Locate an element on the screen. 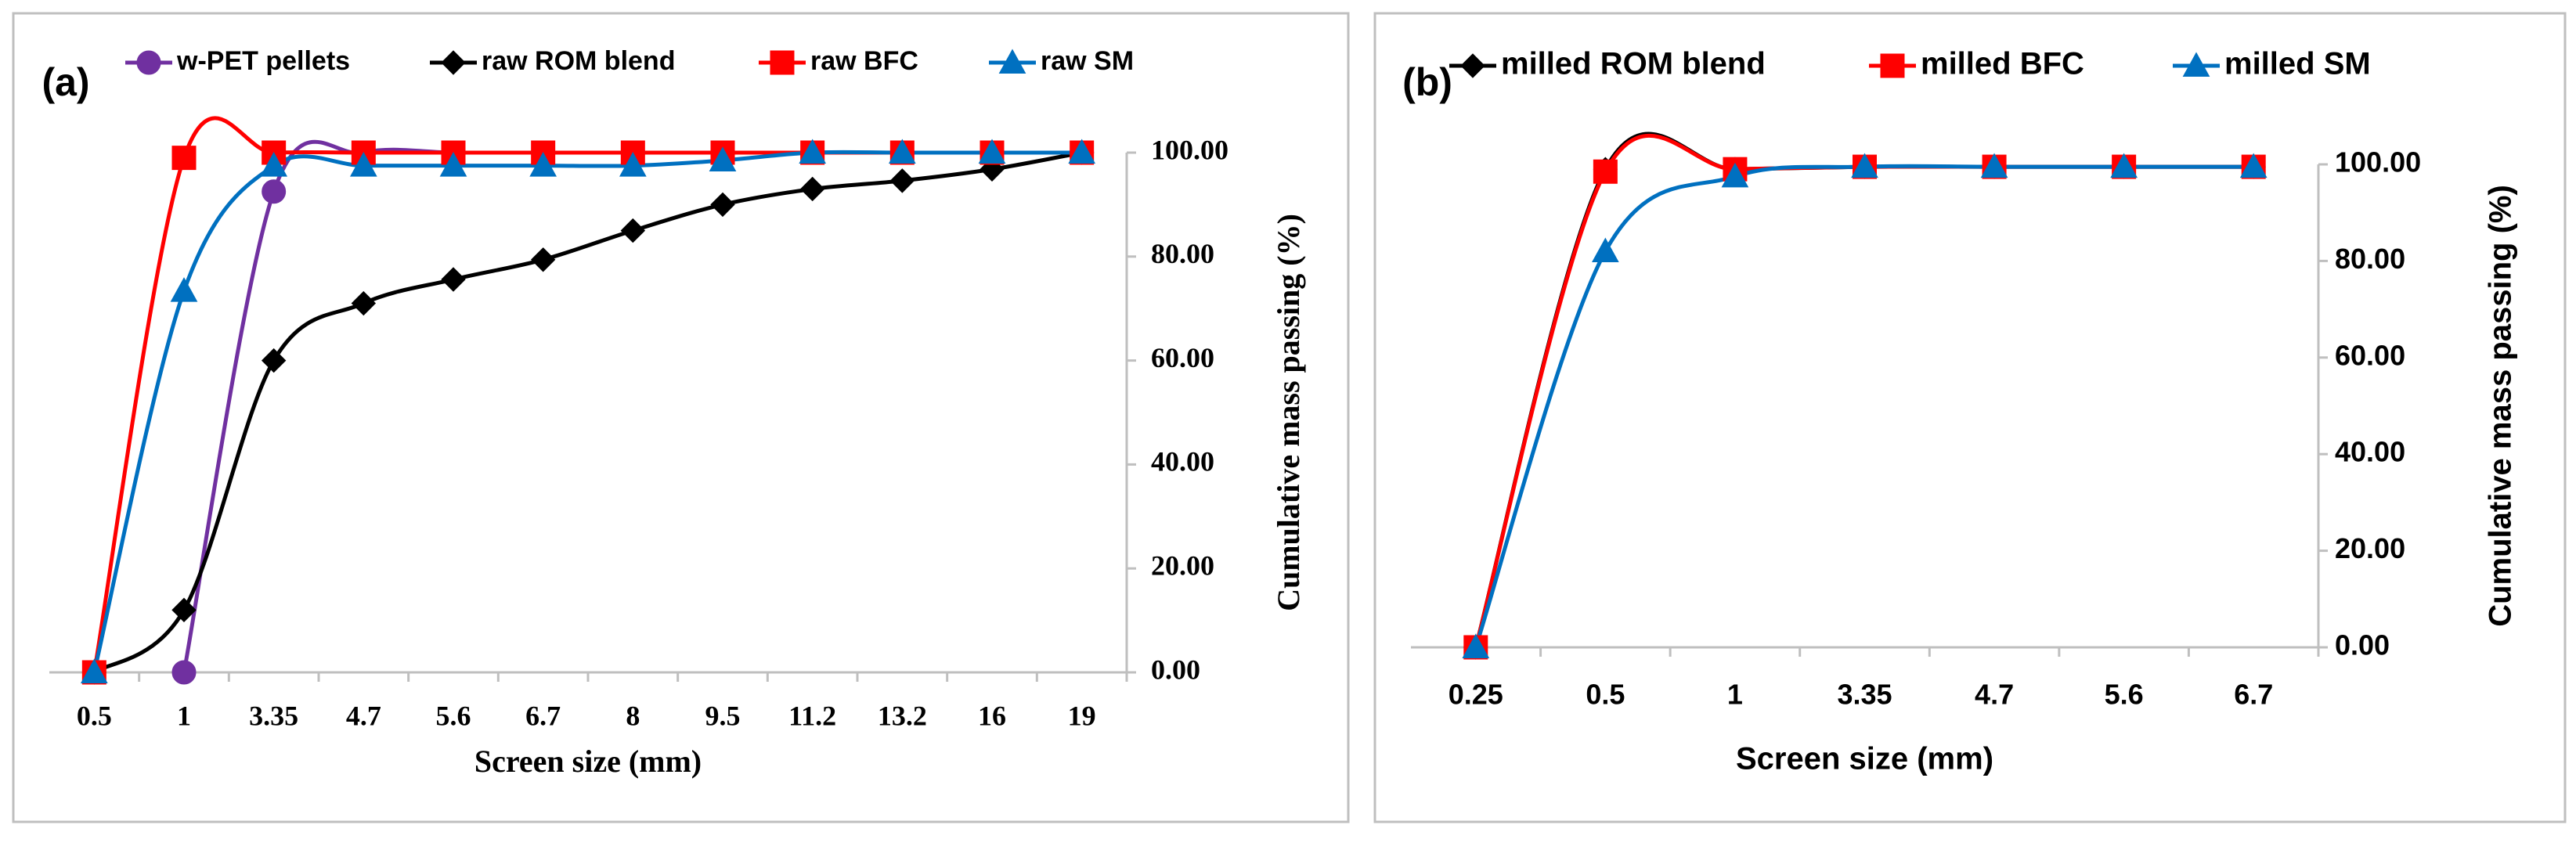  legend-label: milled BFC is located at coordinates (2002, 64).